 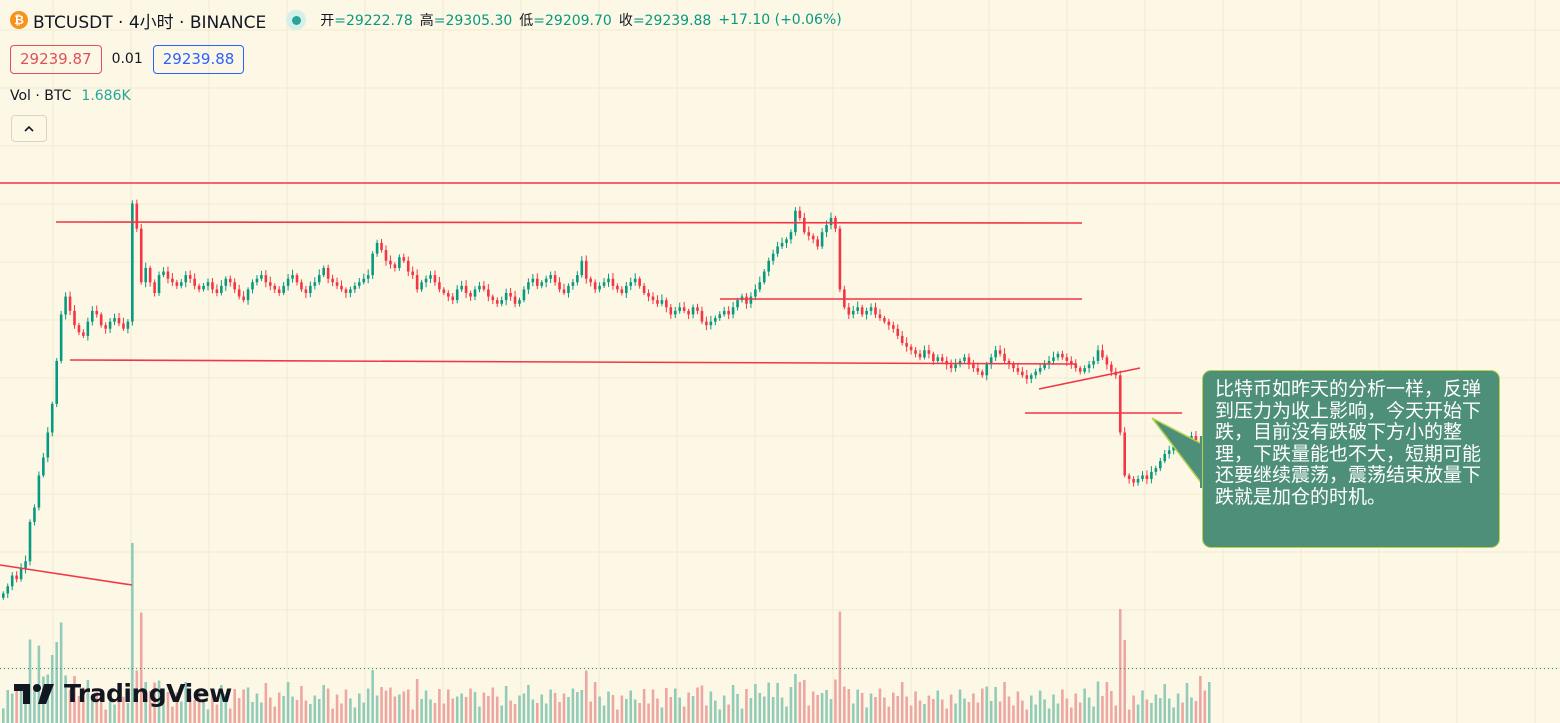 I want to click on collapse-legend-button, so click(x=29, y=128).